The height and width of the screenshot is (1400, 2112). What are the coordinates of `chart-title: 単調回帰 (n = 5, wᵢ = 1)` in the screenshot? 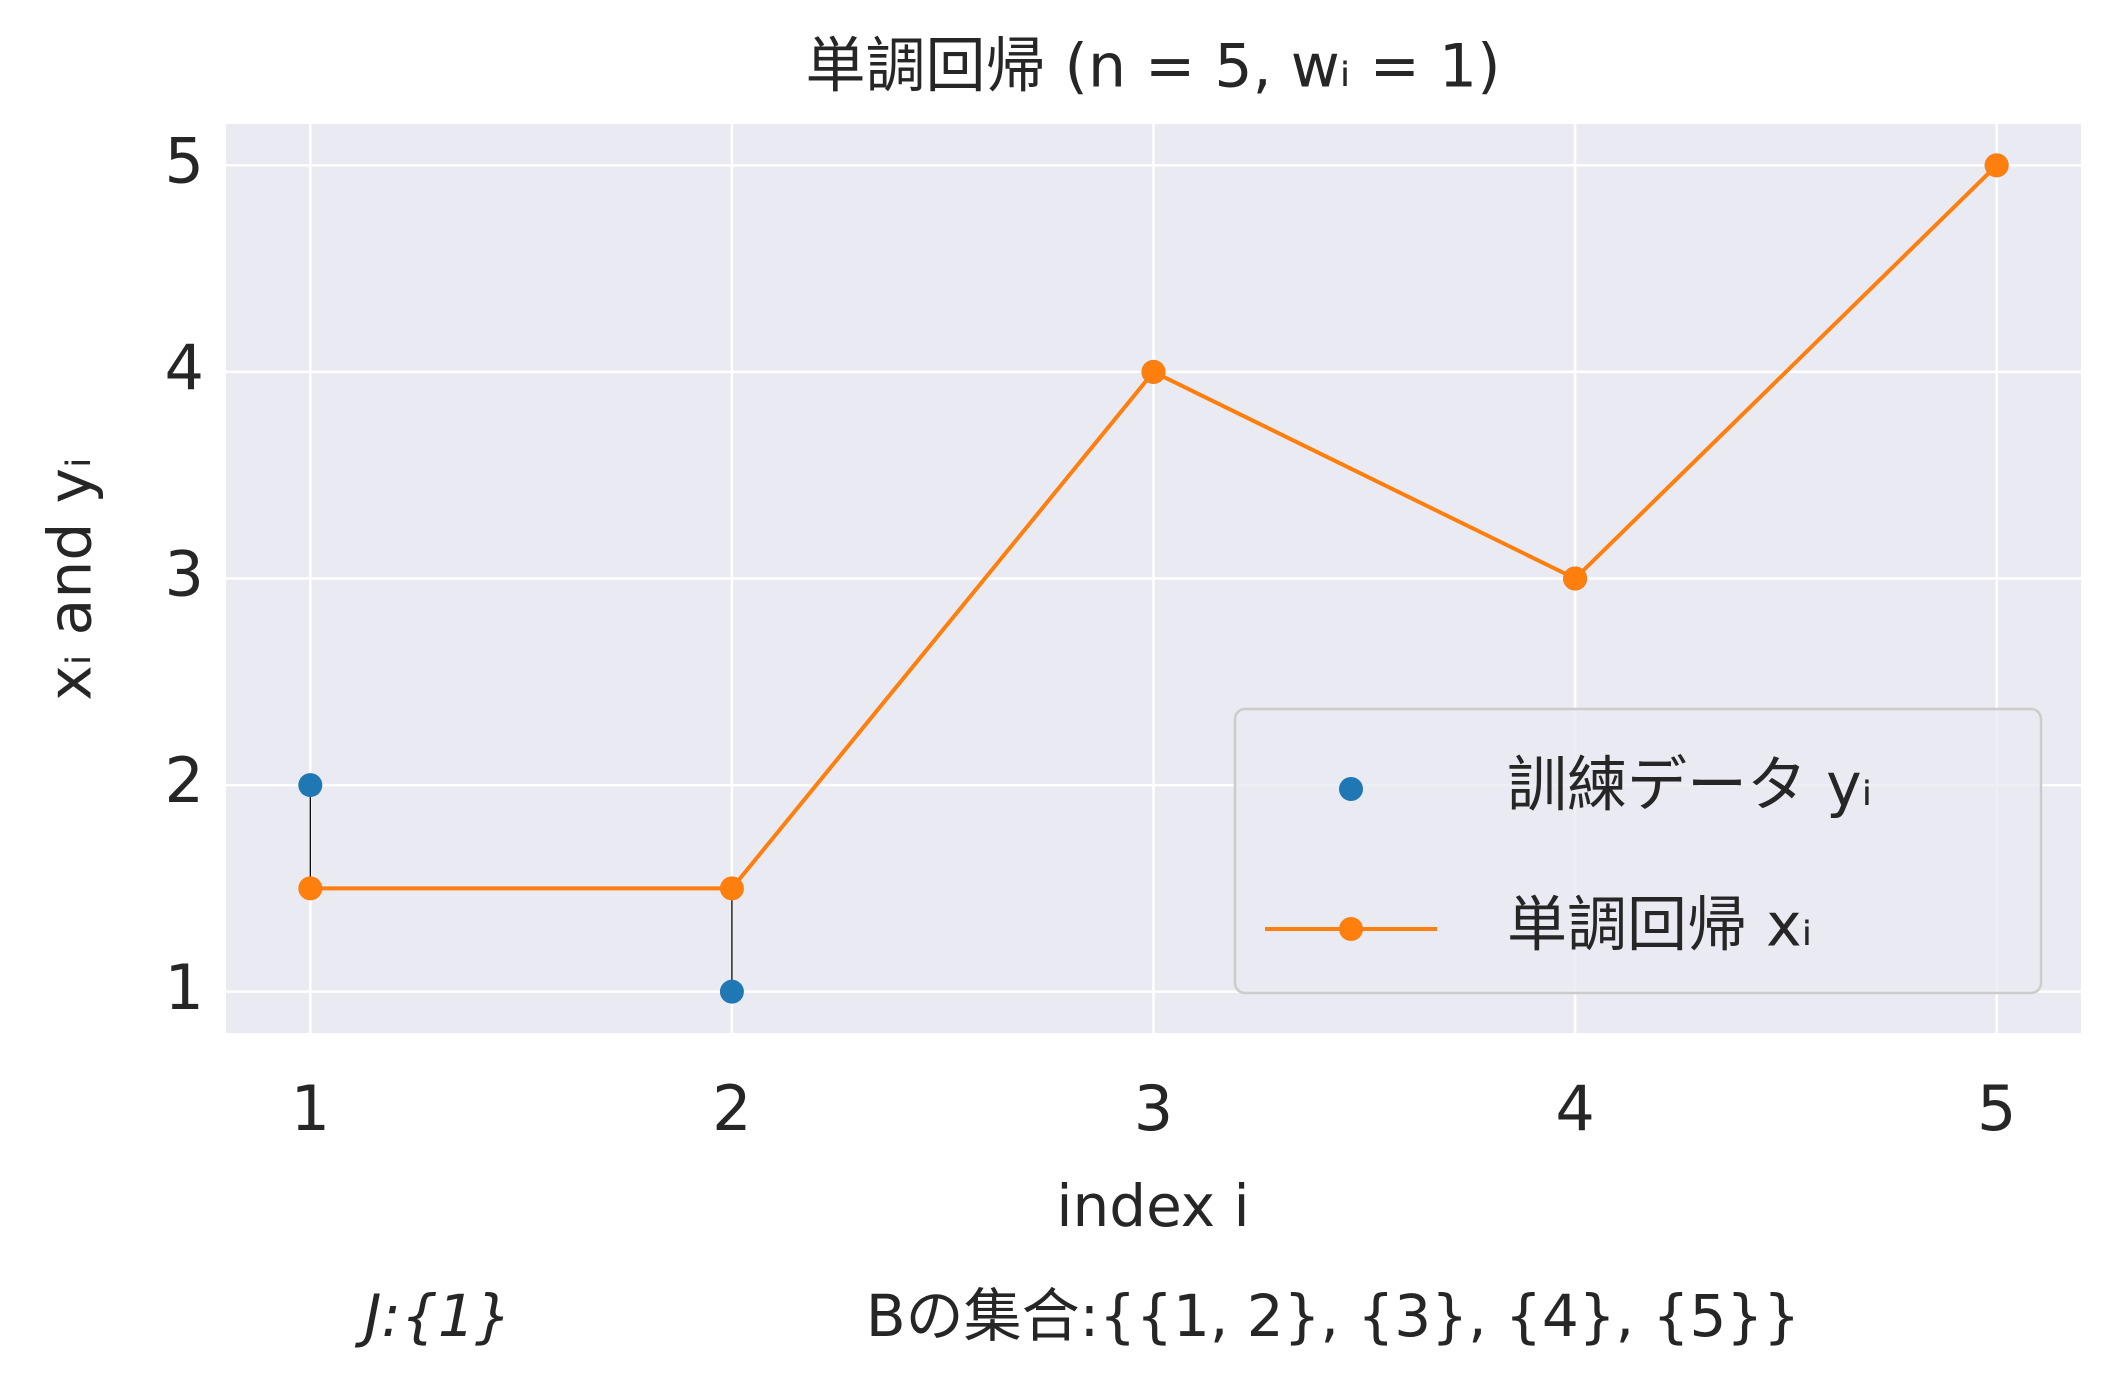 It's located at (1152, 67).